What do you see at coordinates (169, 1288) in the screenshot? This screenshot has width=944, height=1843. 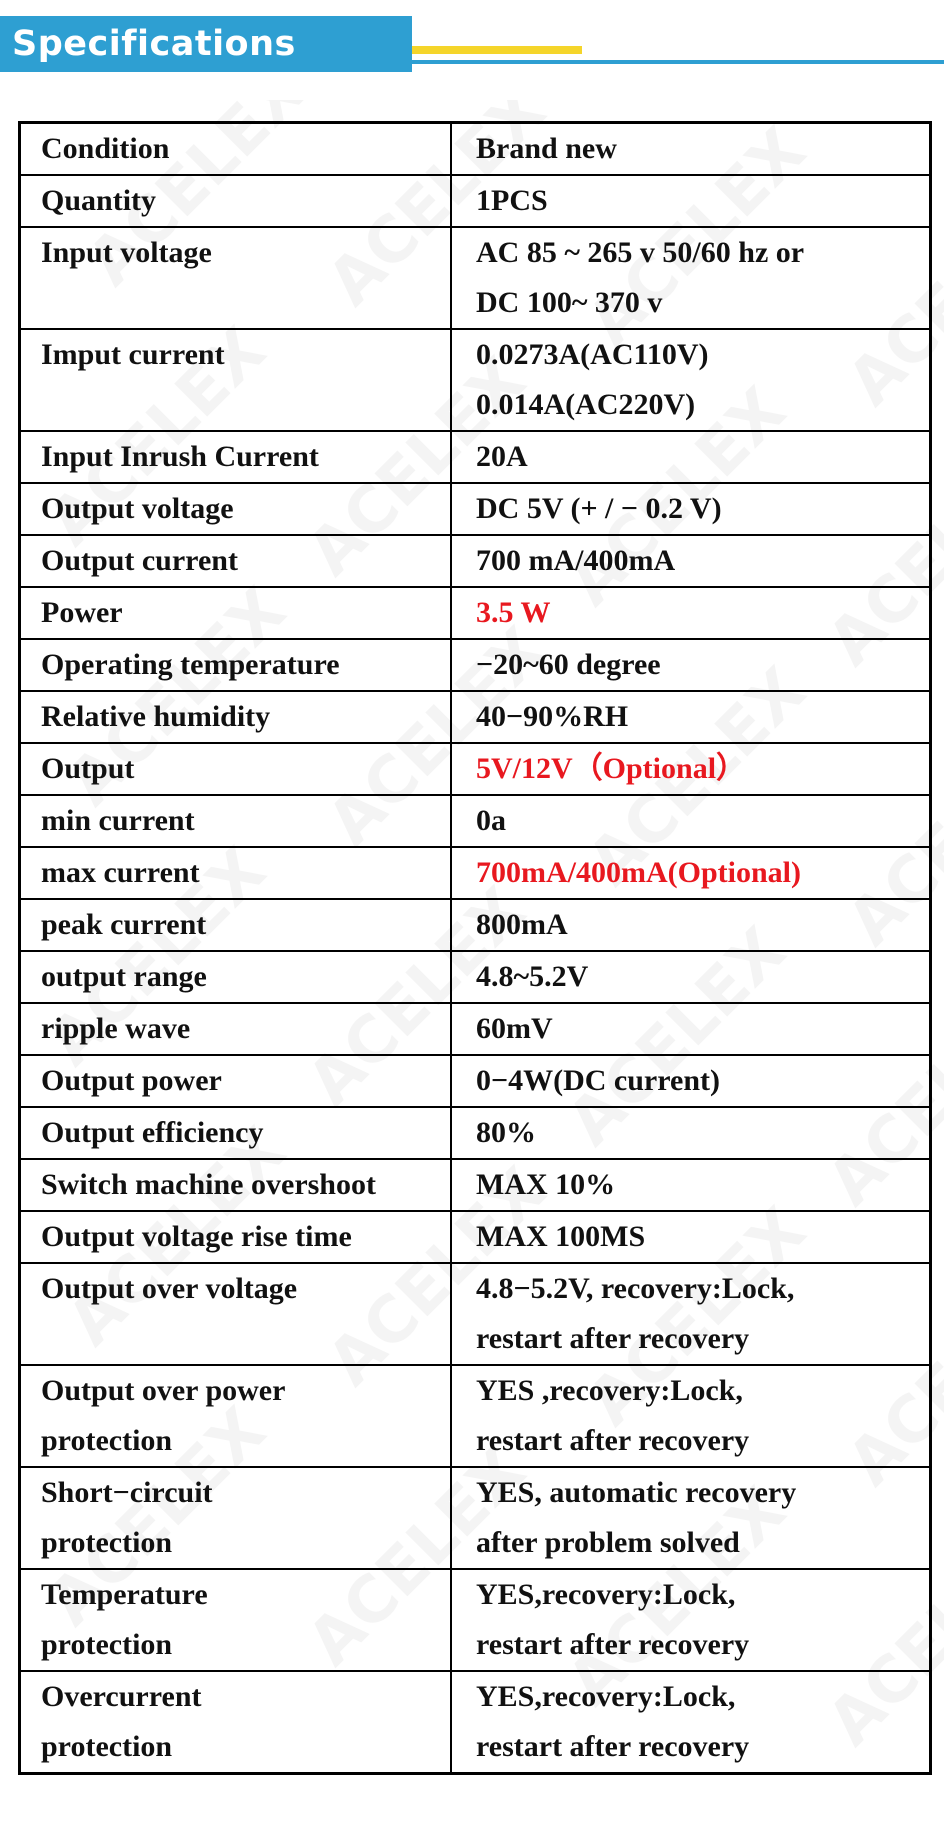 I see `spec-label-line: Output over voltage` at bounding box center [169, 1288].